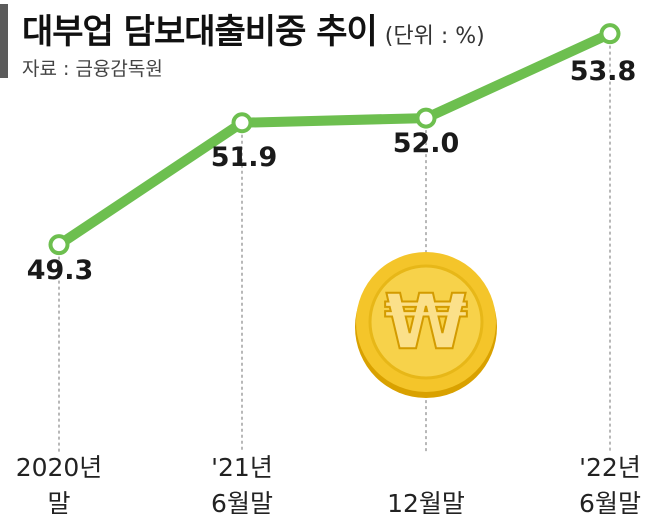 The height and width of the screenshot is (526, 645). Describe the element at coordinates (58, 503) in the screenshot. I see `category-label-0-line2: 말` at that location.